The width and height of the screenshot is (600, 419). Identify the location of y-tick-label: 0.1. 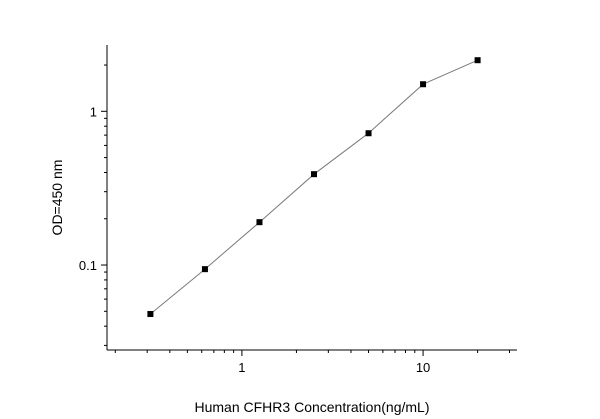
(88, 265).